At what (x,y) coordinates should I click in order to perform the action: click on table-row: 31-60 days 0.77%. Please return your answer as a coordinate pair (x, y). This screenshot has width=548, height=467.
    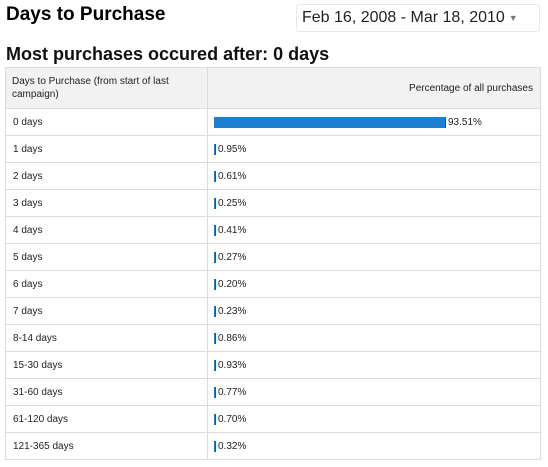
    Looking at the image, I should click on (273, 392).